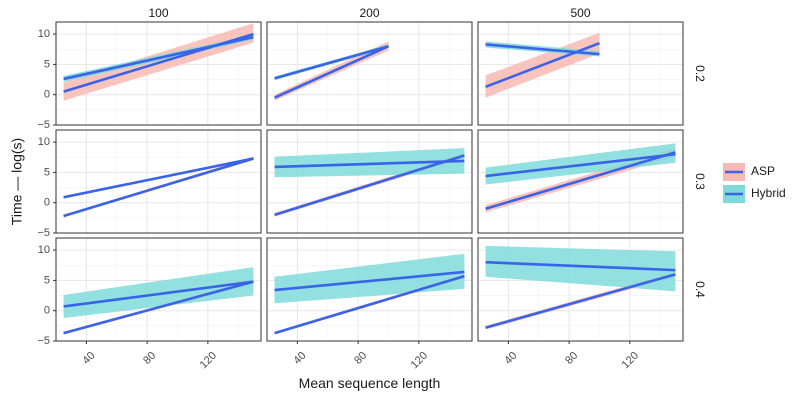 The height and width of the screenshot is (398, 804). What do you see at coordinates (158, 13) in the screenshot?
I see `column-strip-label: 100` at bounding box center [158, 13].